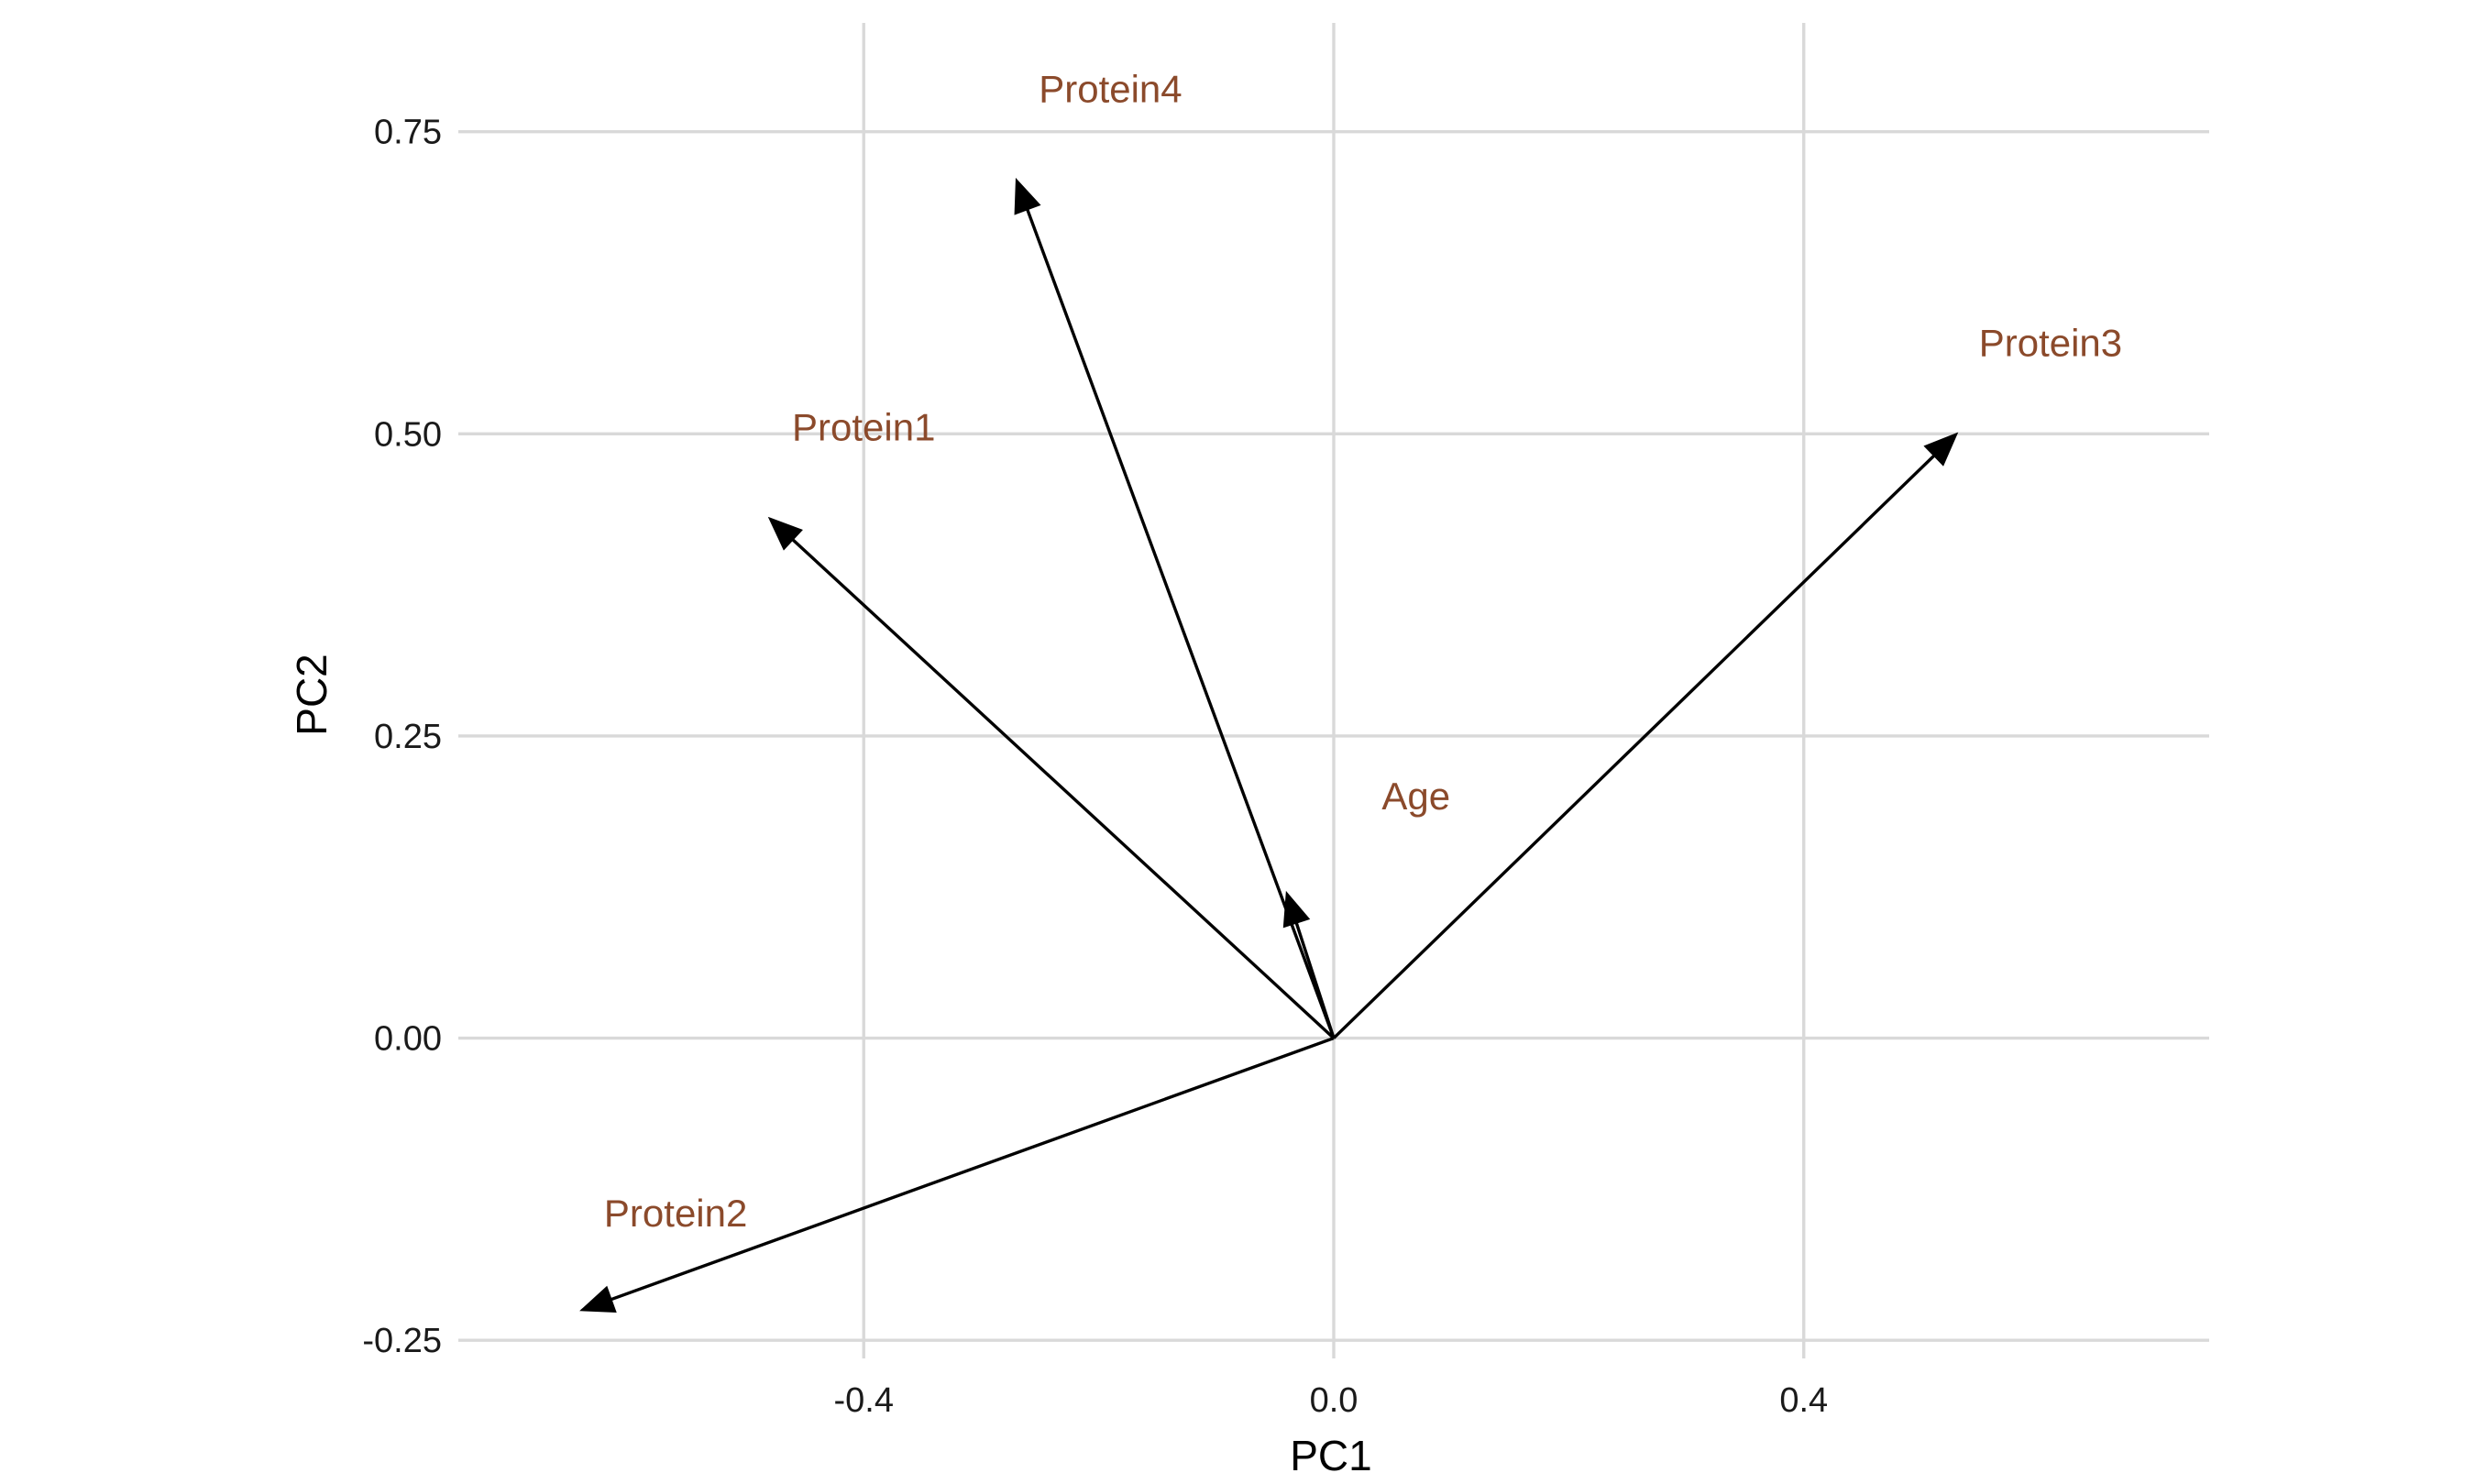  Describe the element at coordinates (408, 737) in the screenshot. I see `y-tick-label: 0.25` at that location.